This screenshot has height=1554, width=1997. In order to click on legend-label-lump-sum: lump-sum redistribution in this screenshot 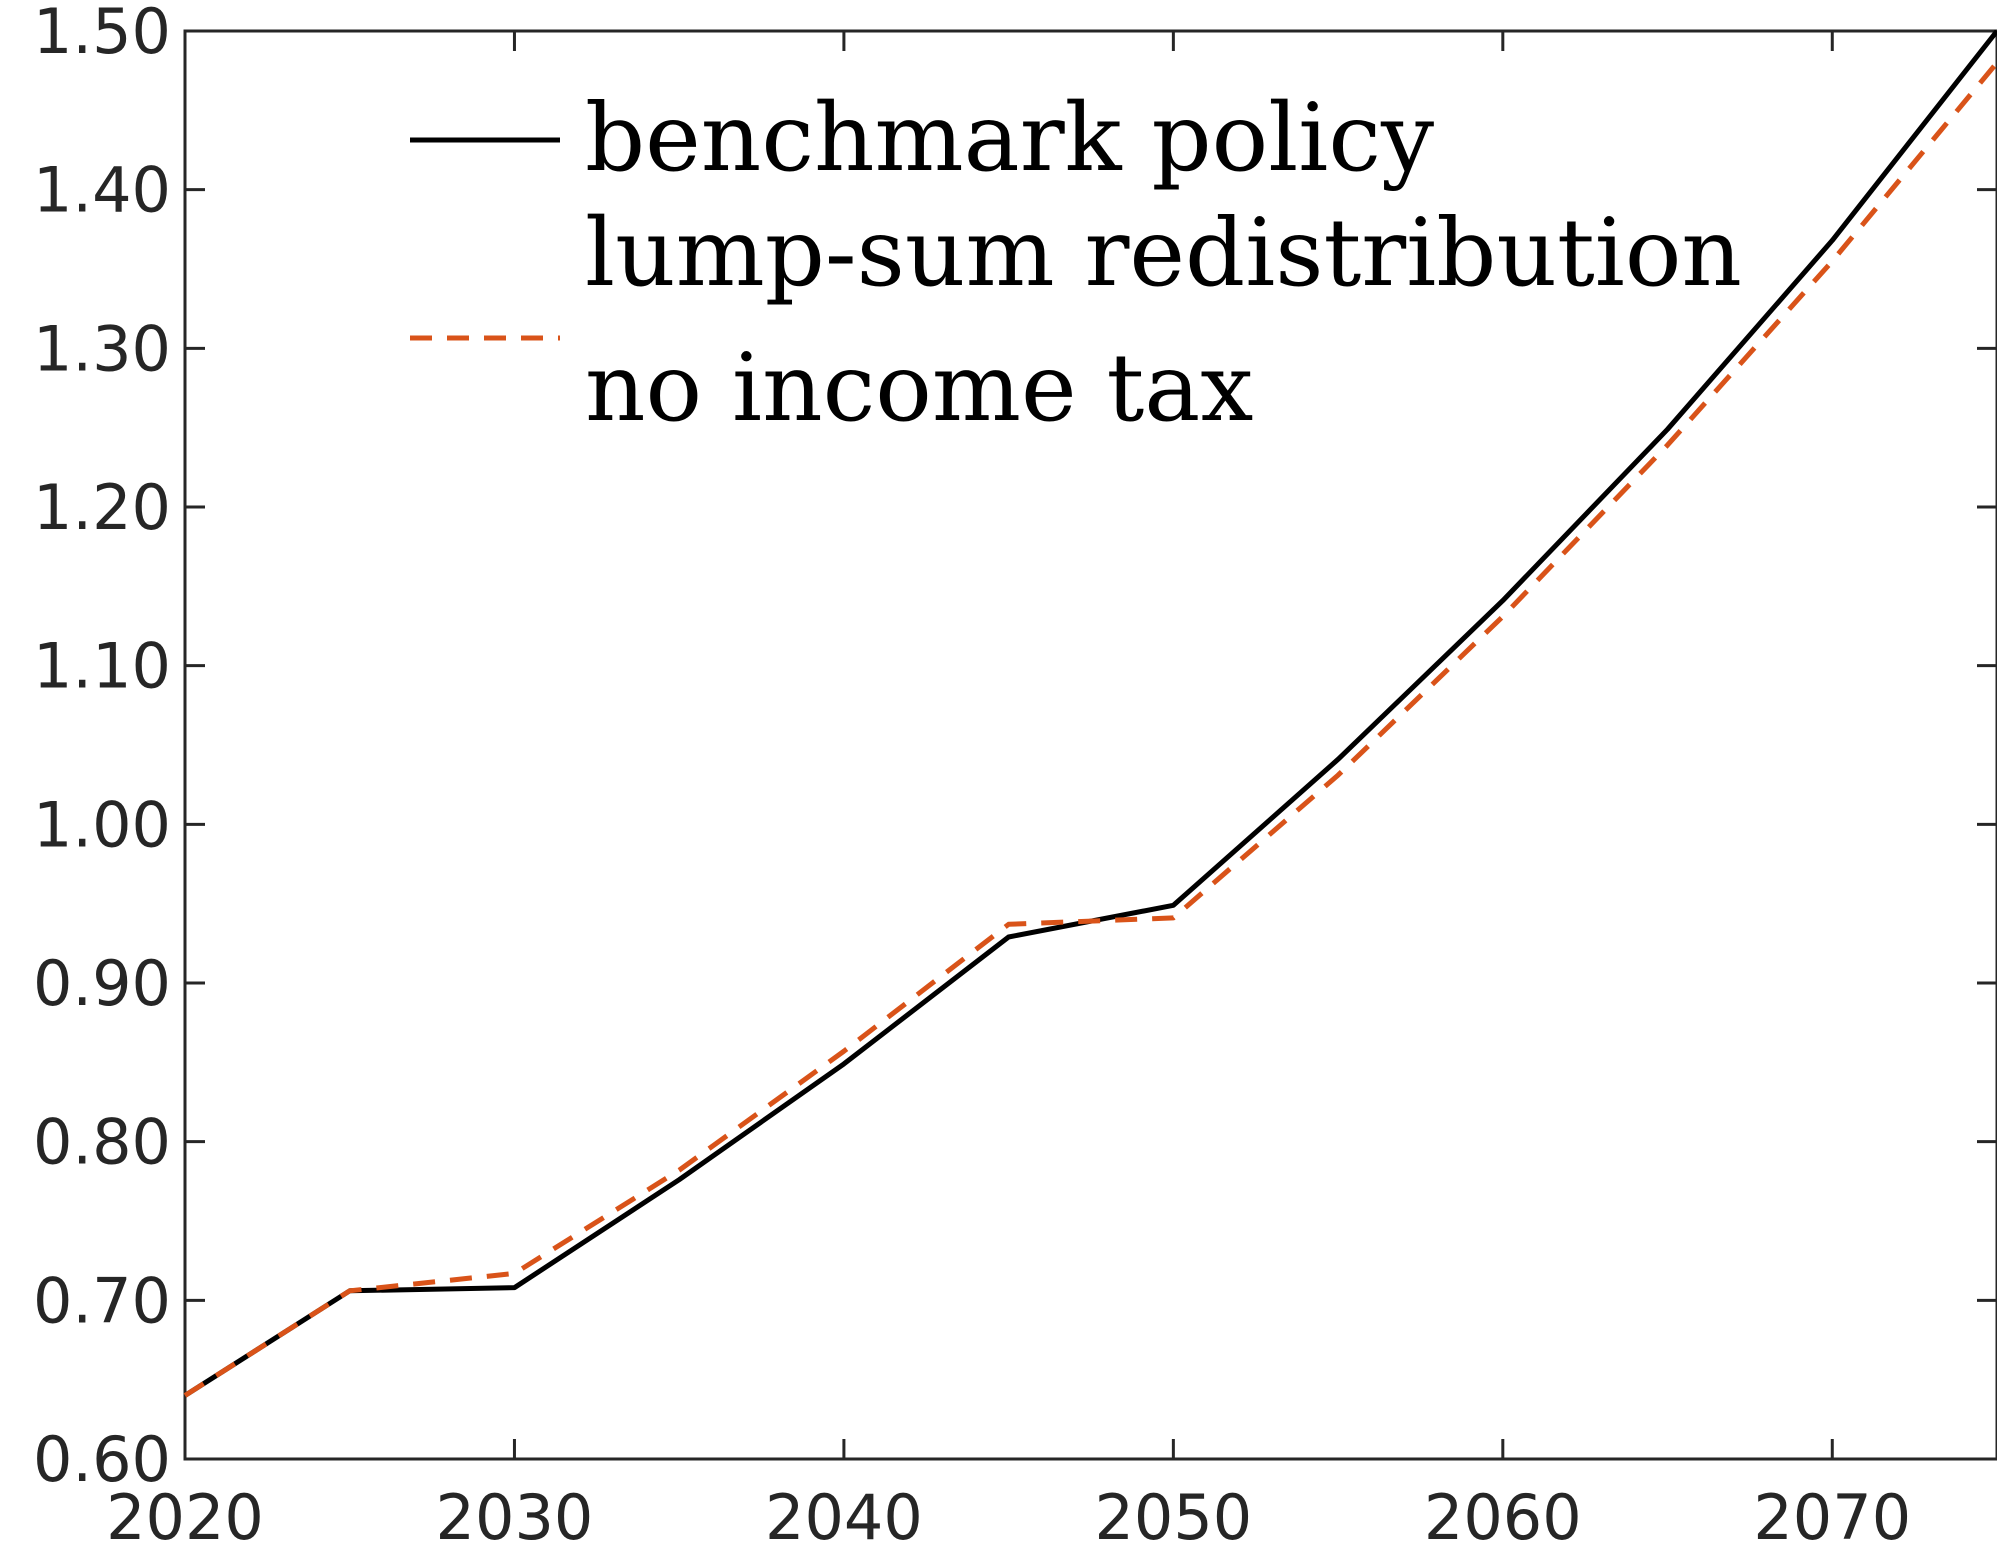, I will do `click(1163, 253)`.